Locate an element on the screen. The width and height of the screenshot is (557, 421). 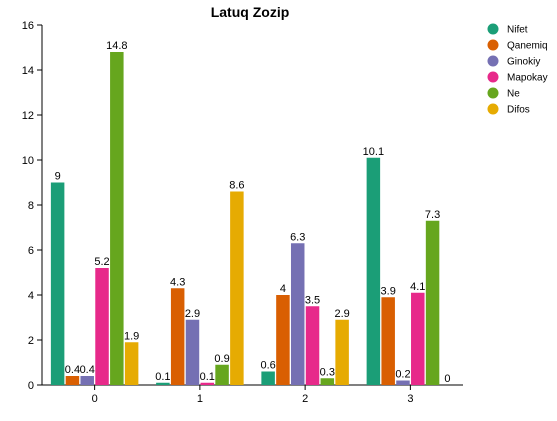
y-tick-label: 12 is located at coordinates (28, 116).